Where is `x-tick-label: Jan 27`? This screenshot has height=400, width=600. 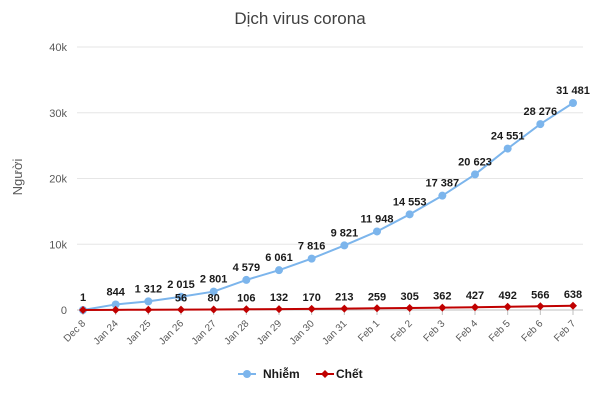 x-tick-label: Jan 27 is located at coordinates (204, 332).